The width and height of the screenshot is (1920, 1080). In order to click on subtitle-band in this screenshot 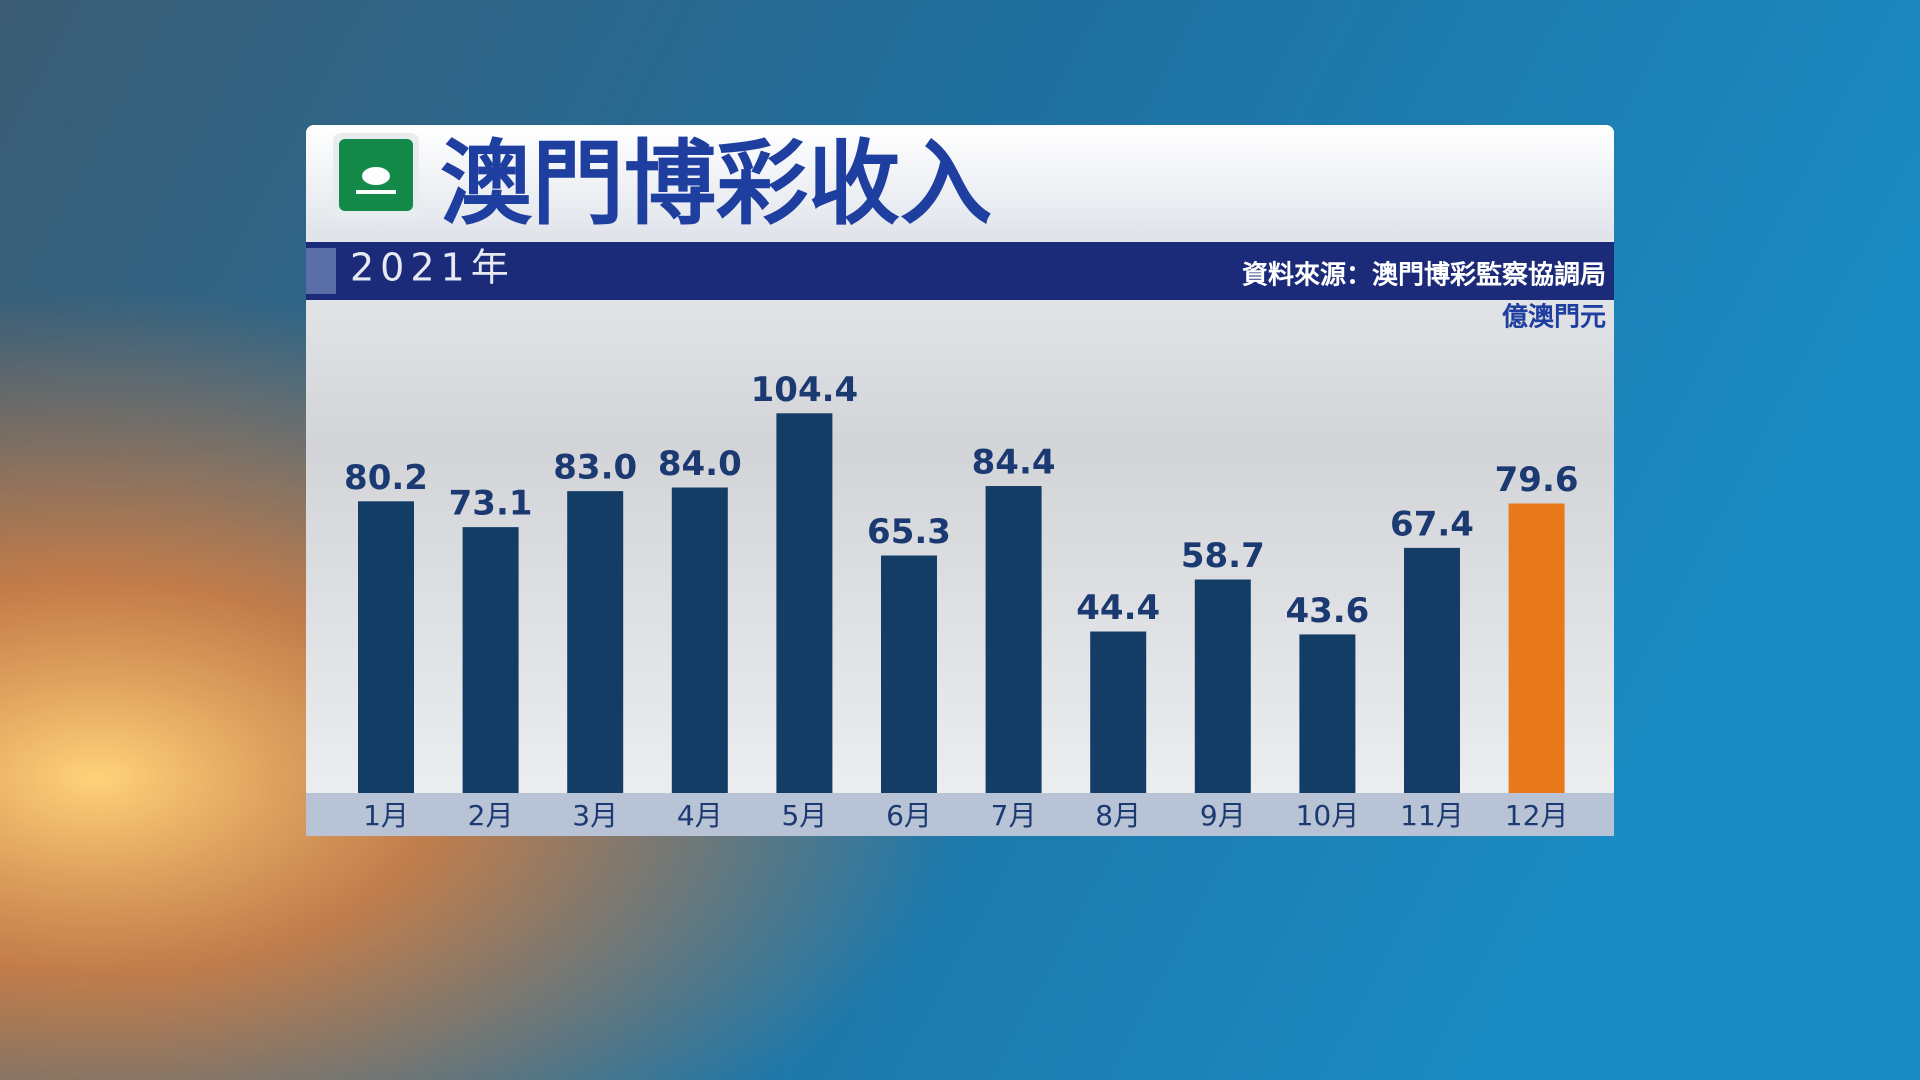, I will do `click(960, 271)`.